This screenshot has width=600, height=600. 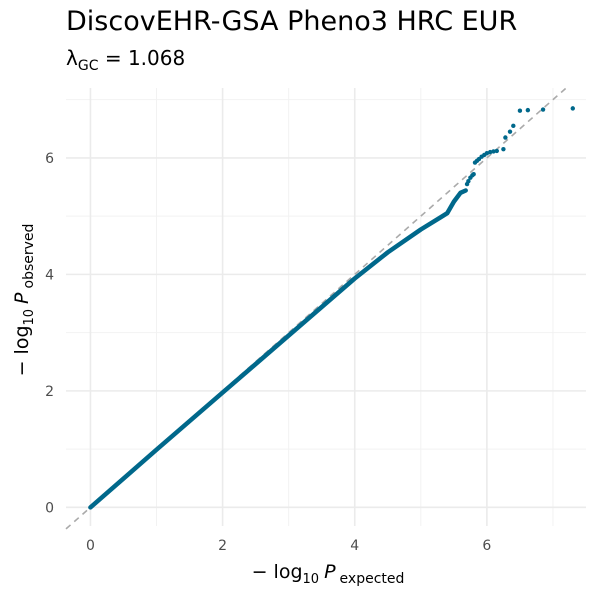 I want to click on qq-points-tail, so click(x=519, y=146).